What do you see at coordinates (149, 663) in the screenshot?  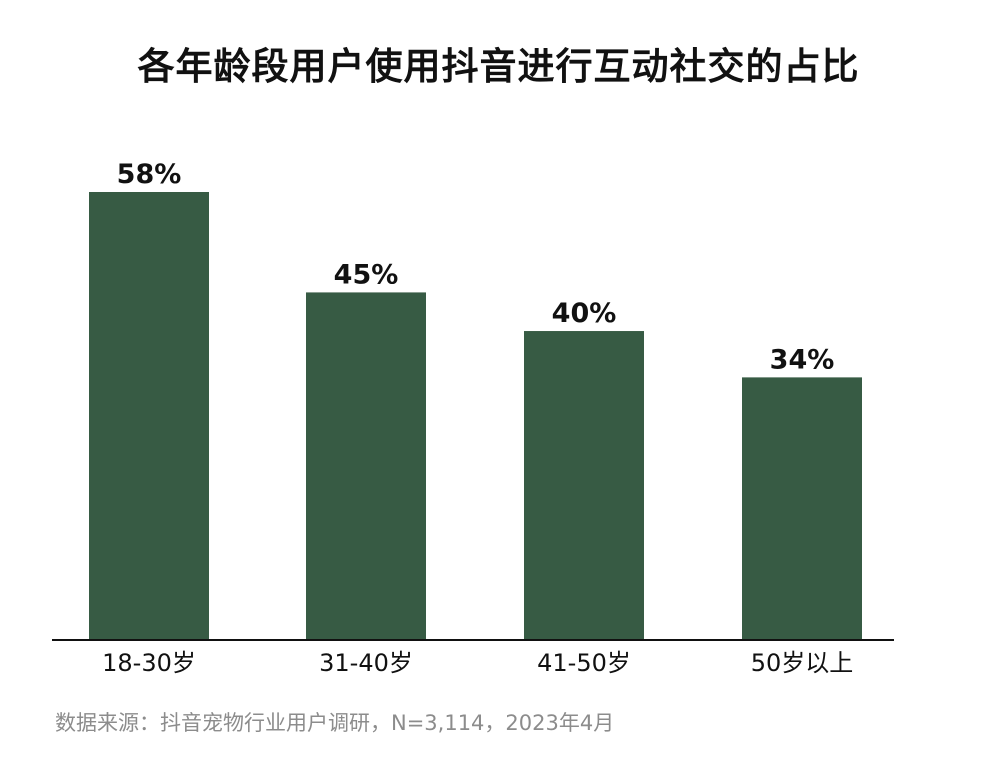 I see `x-tick-label-1: 18-30岁` at bounding box center [149, 663].